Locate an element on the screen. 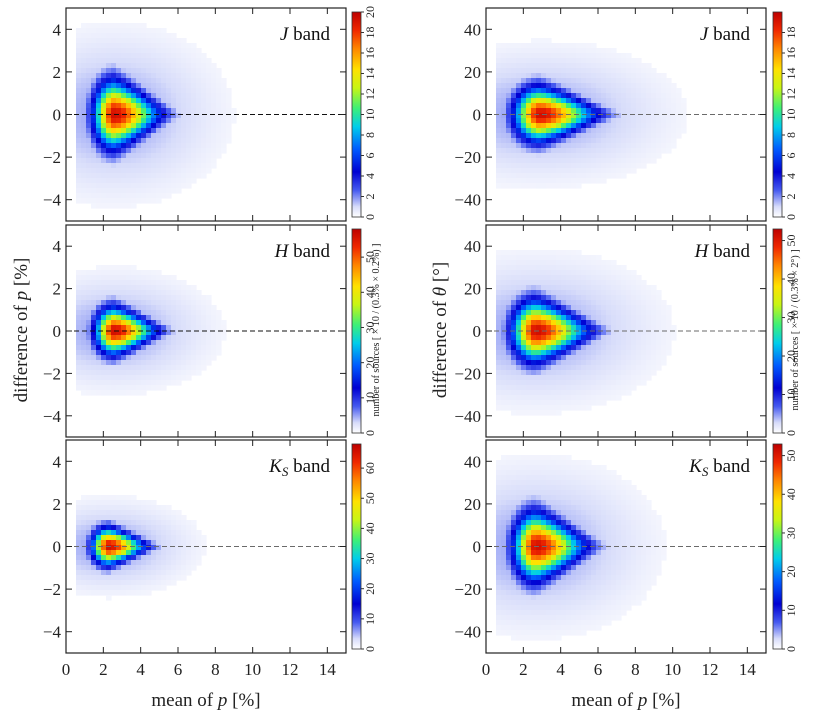  x-tick-label: 14 is located at coordinates (748, 669).